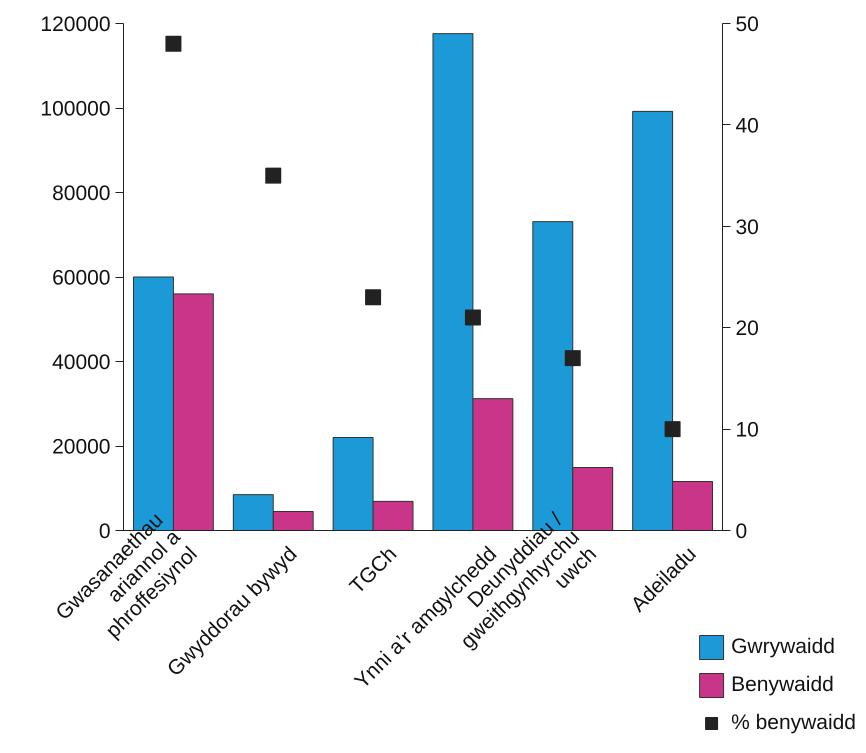 The width and height of the screenshot is (866, 753). Describe the element at coordinates (747, 328) in the screenshot. I see `y2-tick-label: 20` at that location.